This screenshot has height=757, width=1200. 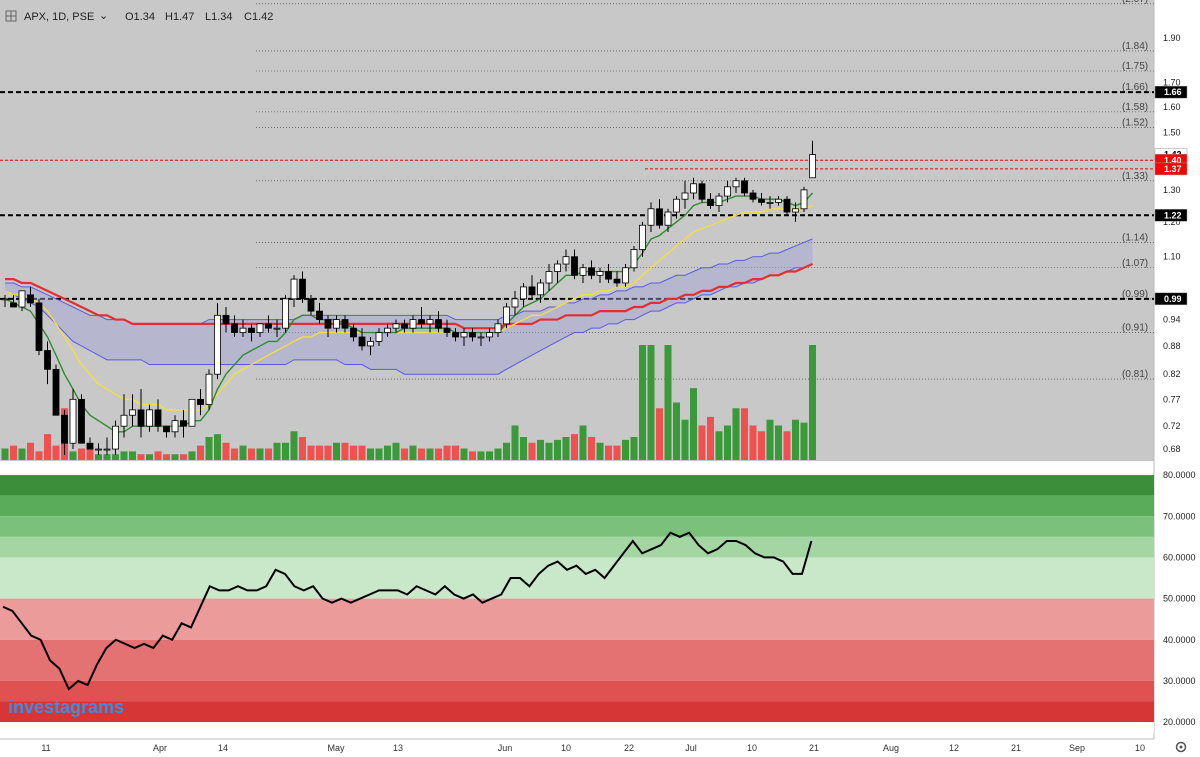 What do you see at coordinates (11, 16) in the screenshot?
I see `expand-icon` at bounding box center [11, 16].